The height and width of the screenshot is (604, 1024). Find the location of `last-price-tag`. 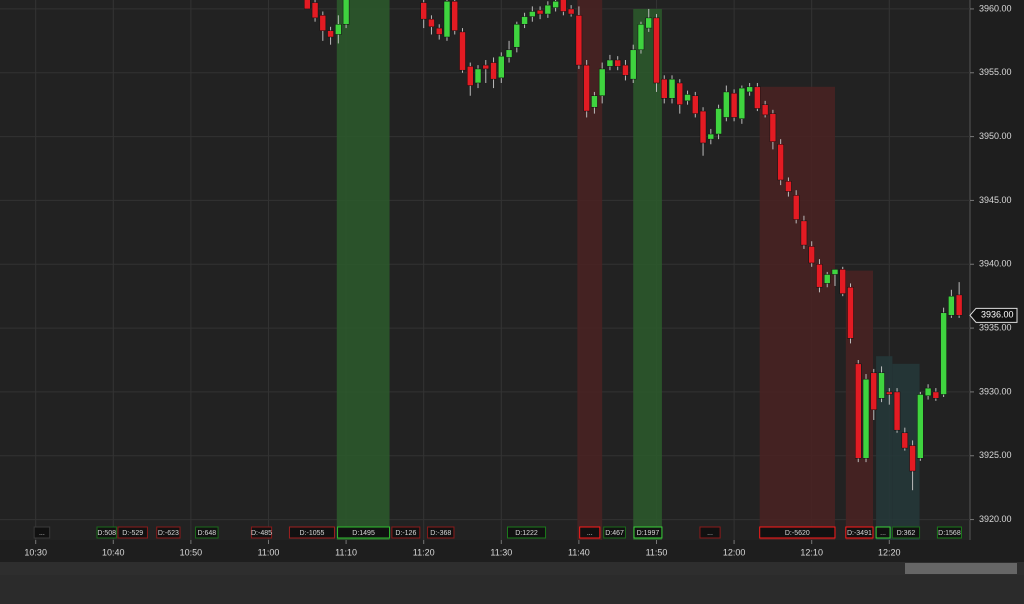

last-price-tag is located at coordinates (993, 315).